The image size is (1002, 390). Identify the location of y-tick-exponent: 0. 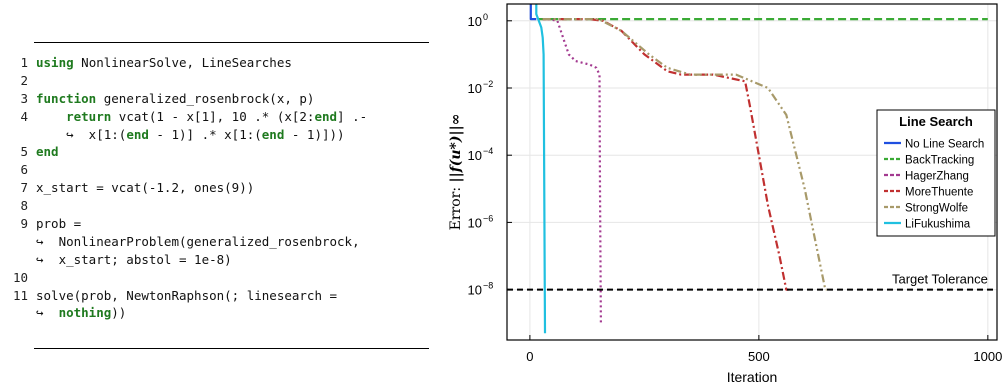
(485, 17).